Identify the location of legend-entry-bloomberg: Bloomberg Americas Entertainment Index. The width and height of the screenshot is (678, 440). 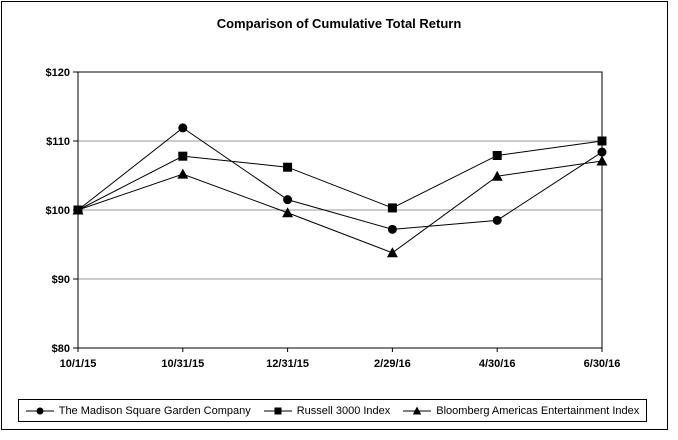
(521, 411).